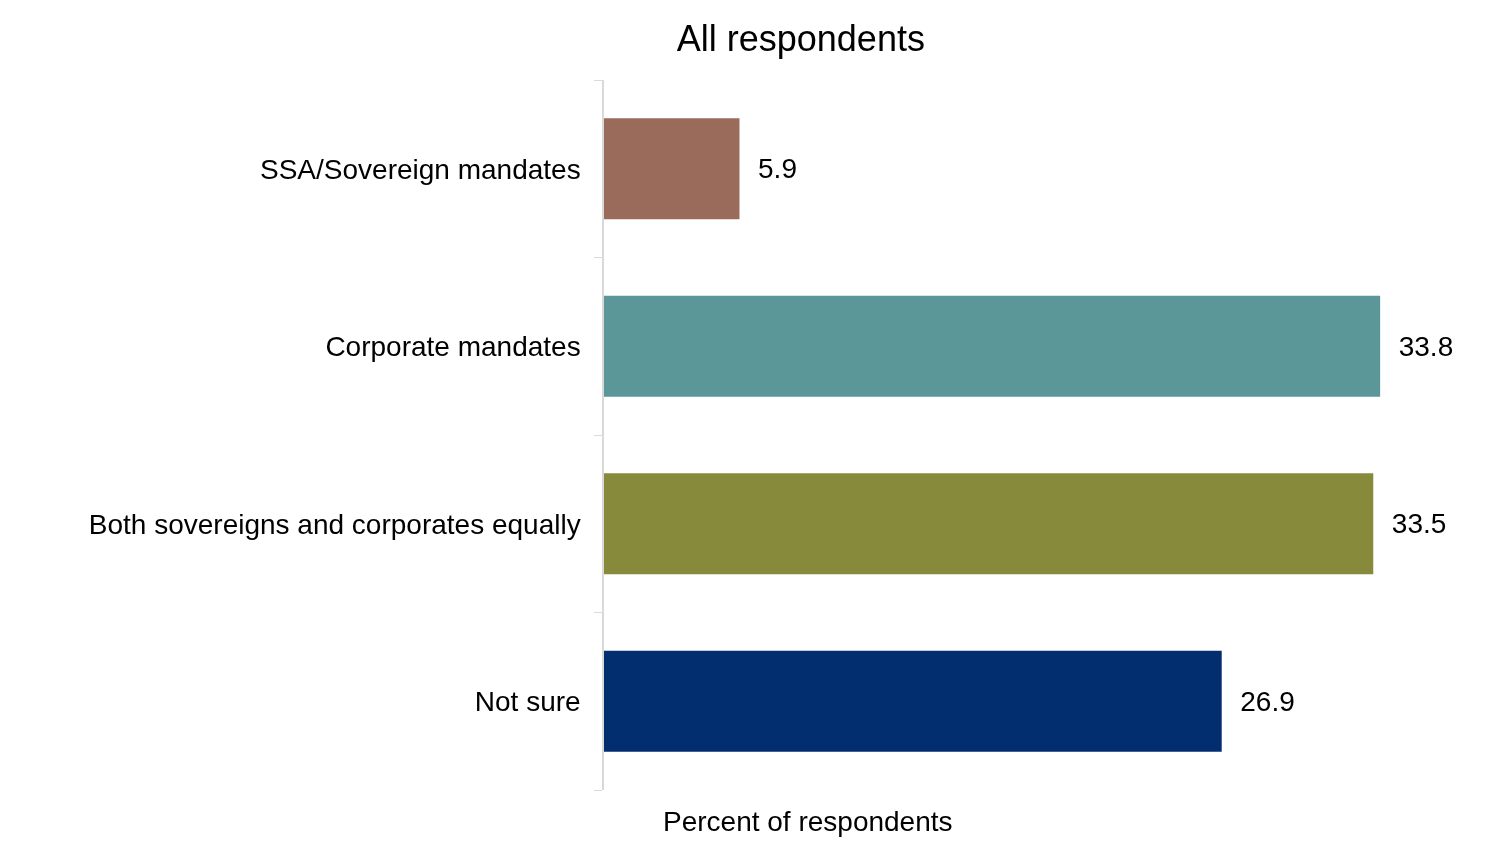 This screenshot has height=850, width=1511. Describe the element at coordinates (769, 169) in the screenshot. I see `data-label: 5.9` at that location.